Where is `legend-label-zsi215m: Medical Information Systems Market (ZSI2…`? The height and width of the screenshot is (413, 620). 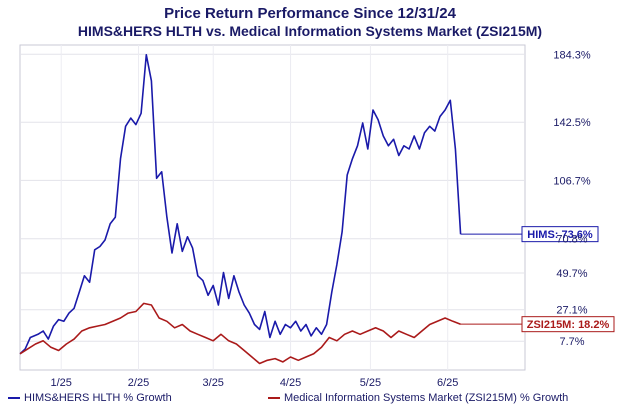 legend-label-zsi215m: Medical Information Systems Market (ZSI2… is located at coordinates (426, 398).